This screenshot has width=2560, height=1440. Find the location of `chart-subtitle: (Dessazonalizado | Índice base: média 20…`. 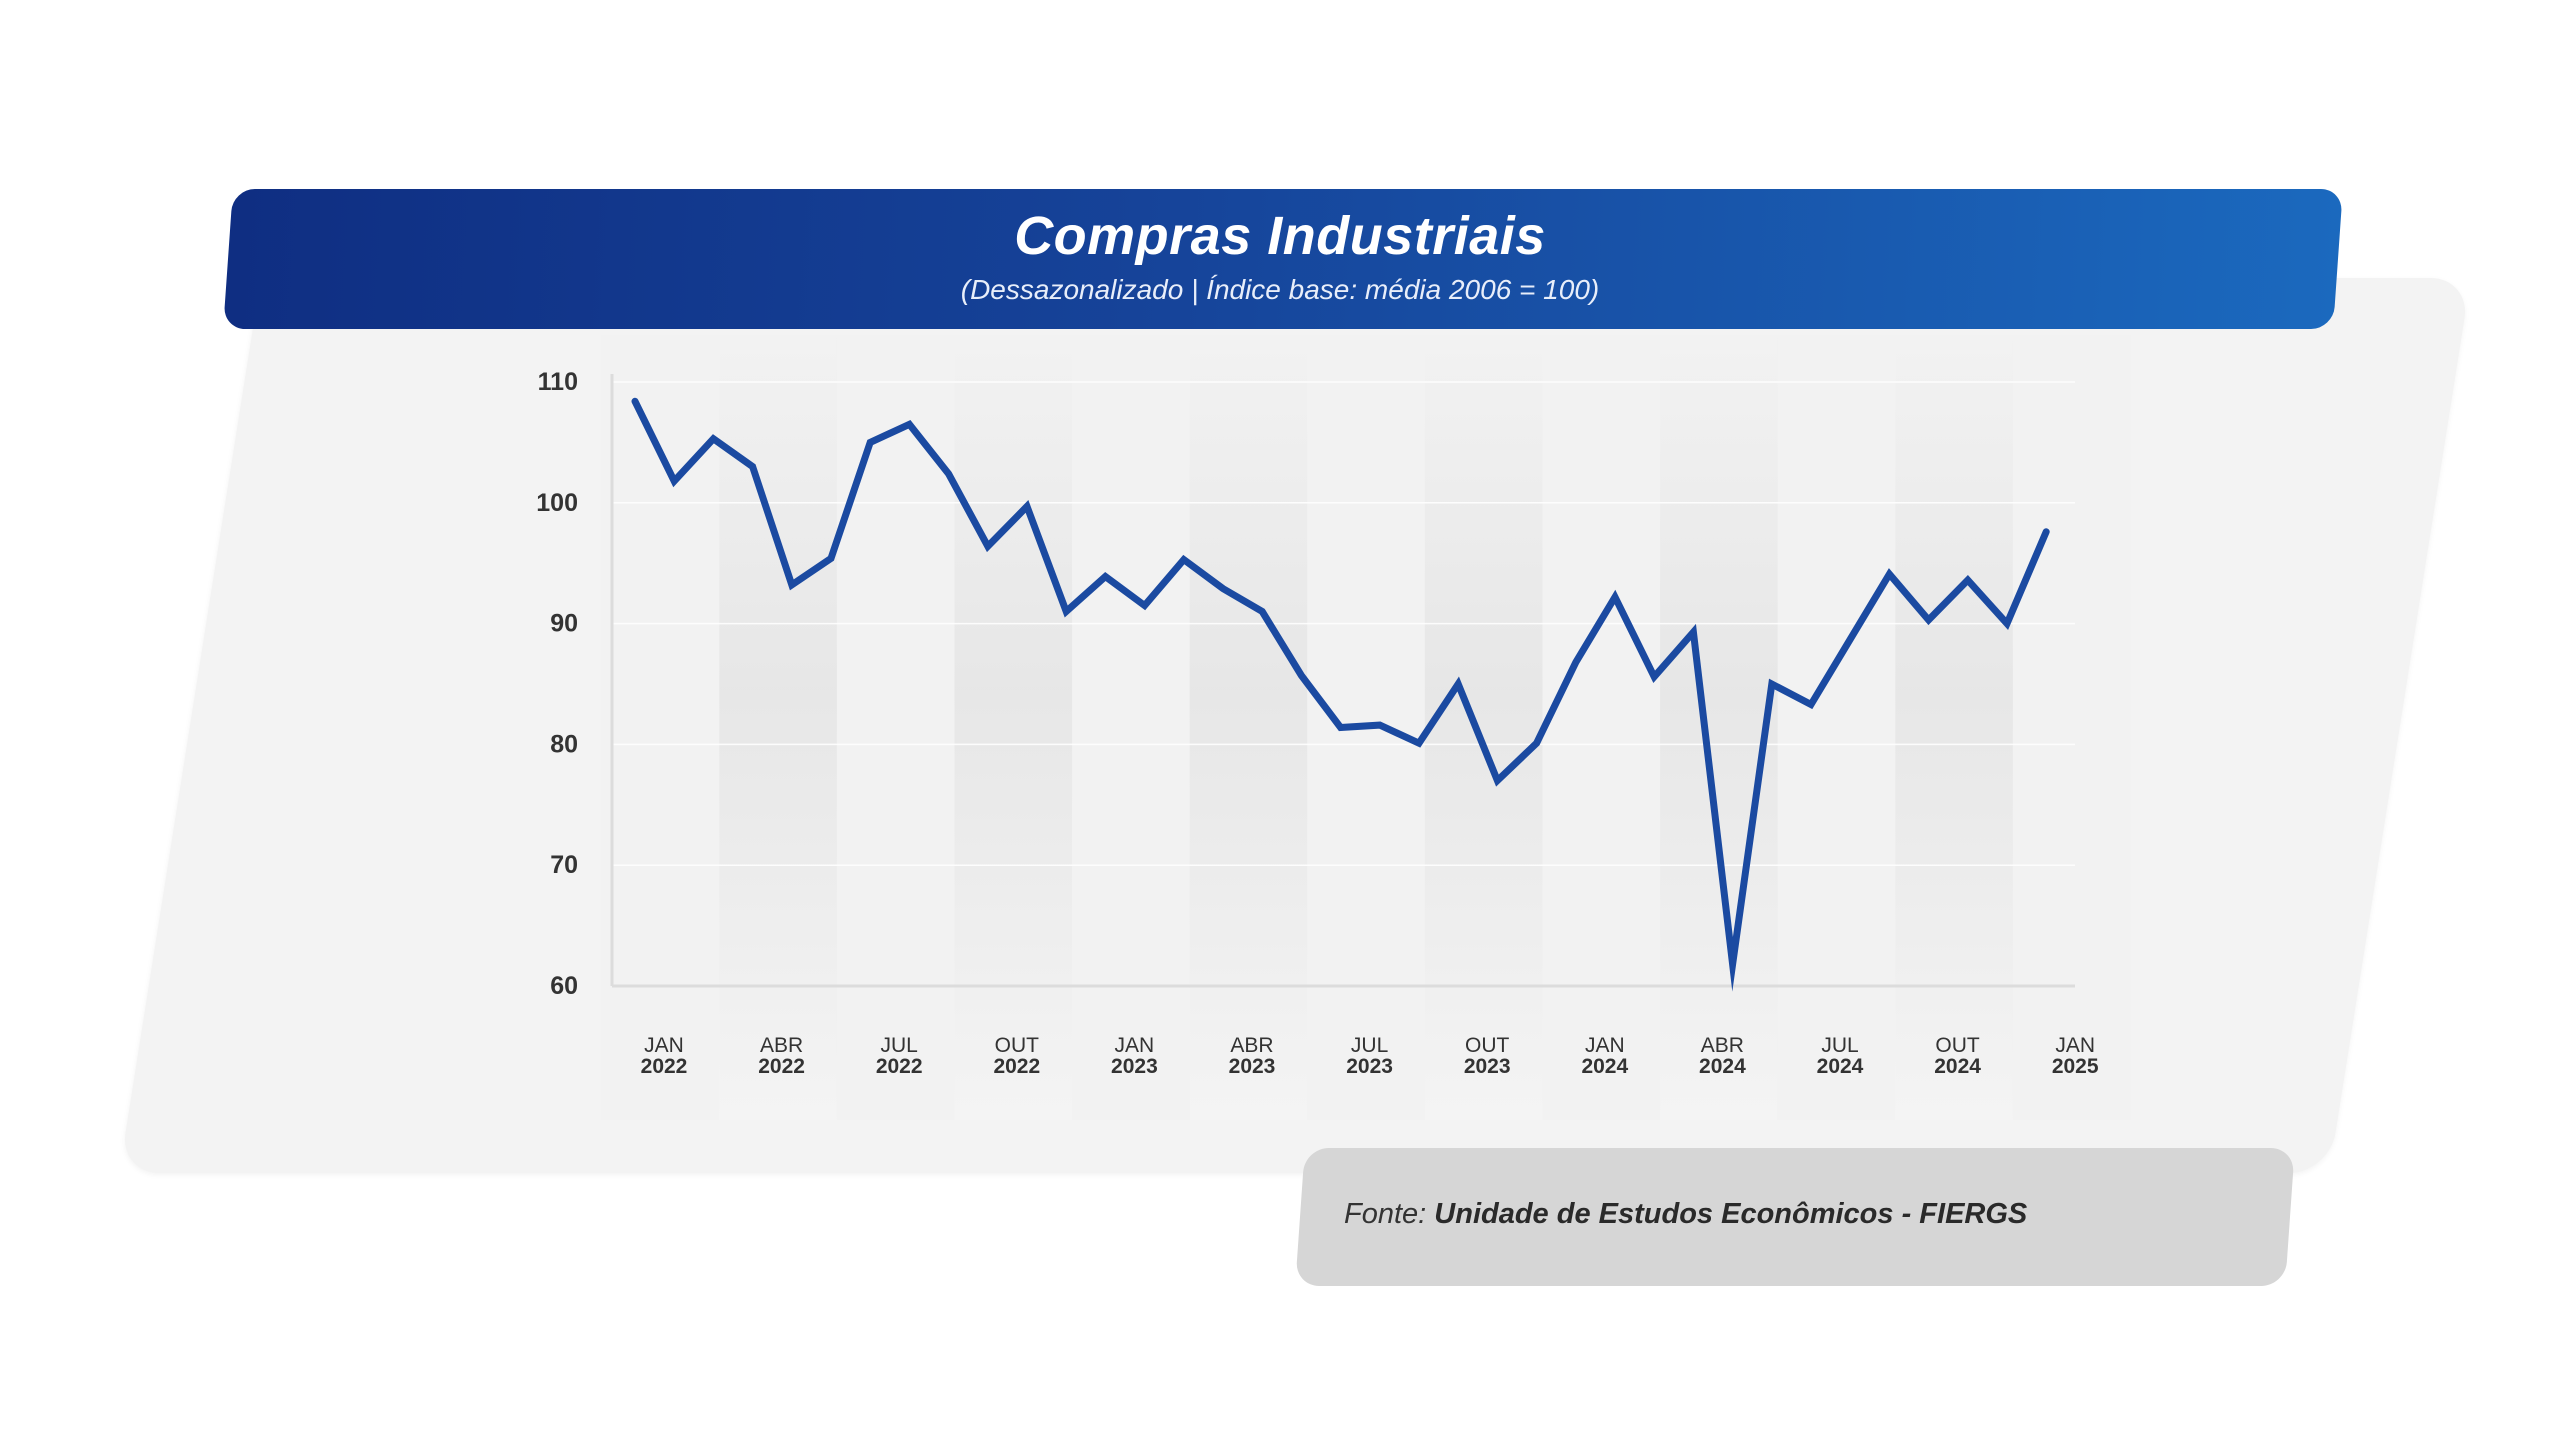

chart-subtitle: (Dessazonalizado | Índice base: média 20… is located at coordinates (1280, 289).